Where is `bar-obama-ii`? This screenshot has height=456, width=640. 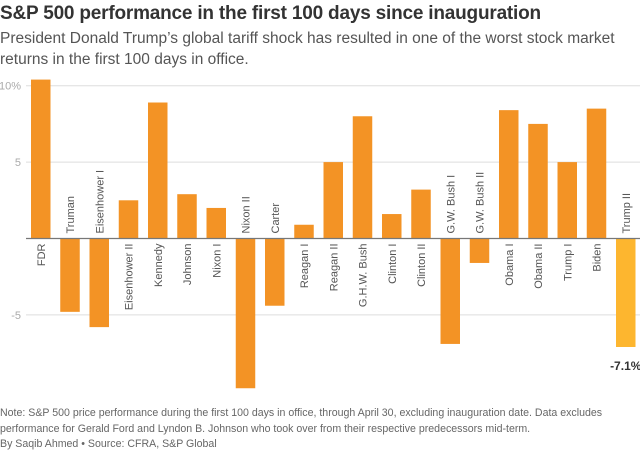 bar-obama-ii is located at coordinates (538, 181).